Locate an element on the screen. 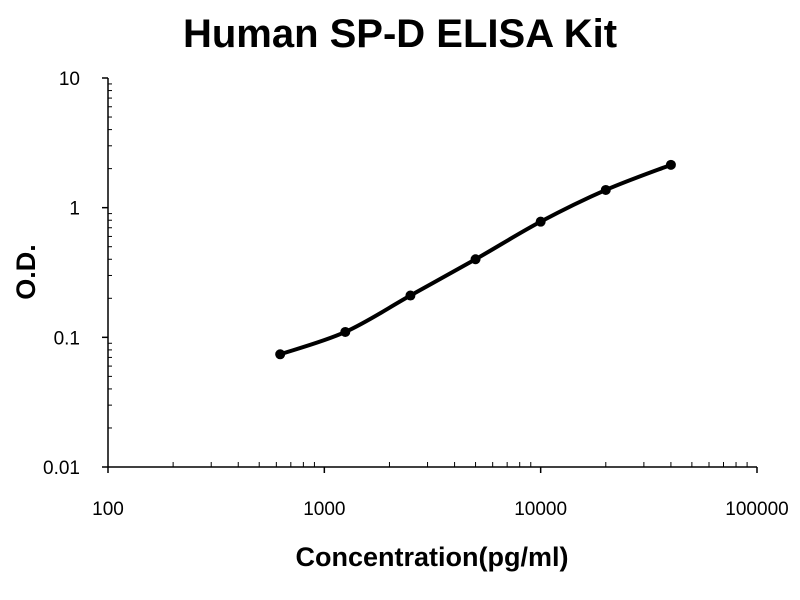 The image size is (800, 600). x-tick-label: 100 is located at coordinates (108, 509).